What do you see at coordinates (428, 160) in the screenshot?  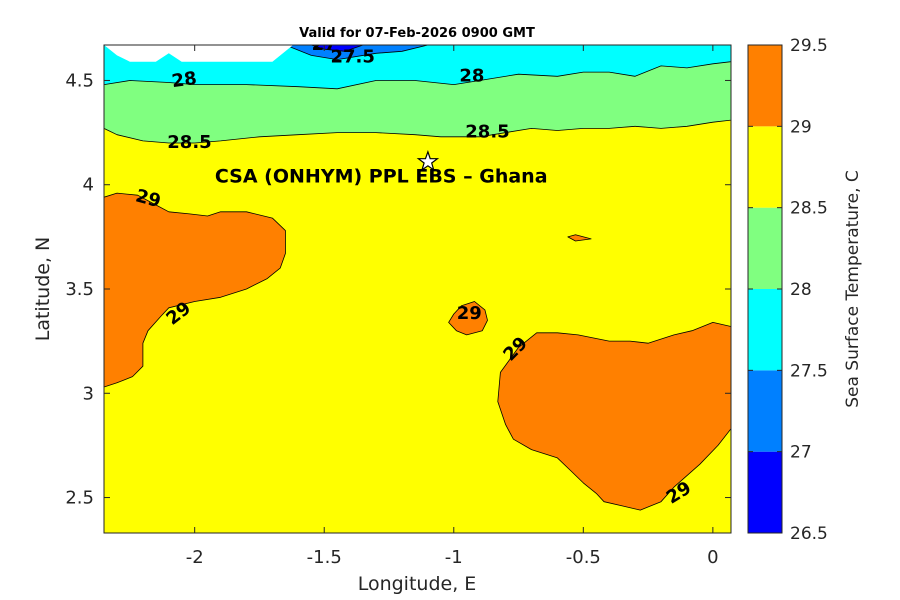 I see `site-star-icon` at bounding box center [428, 160].